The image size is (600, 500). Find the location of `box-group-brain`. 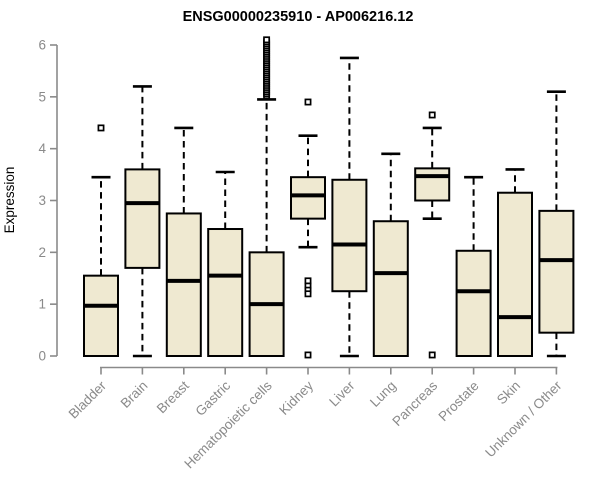

box-group-brain is located at coordinates (142, 221).